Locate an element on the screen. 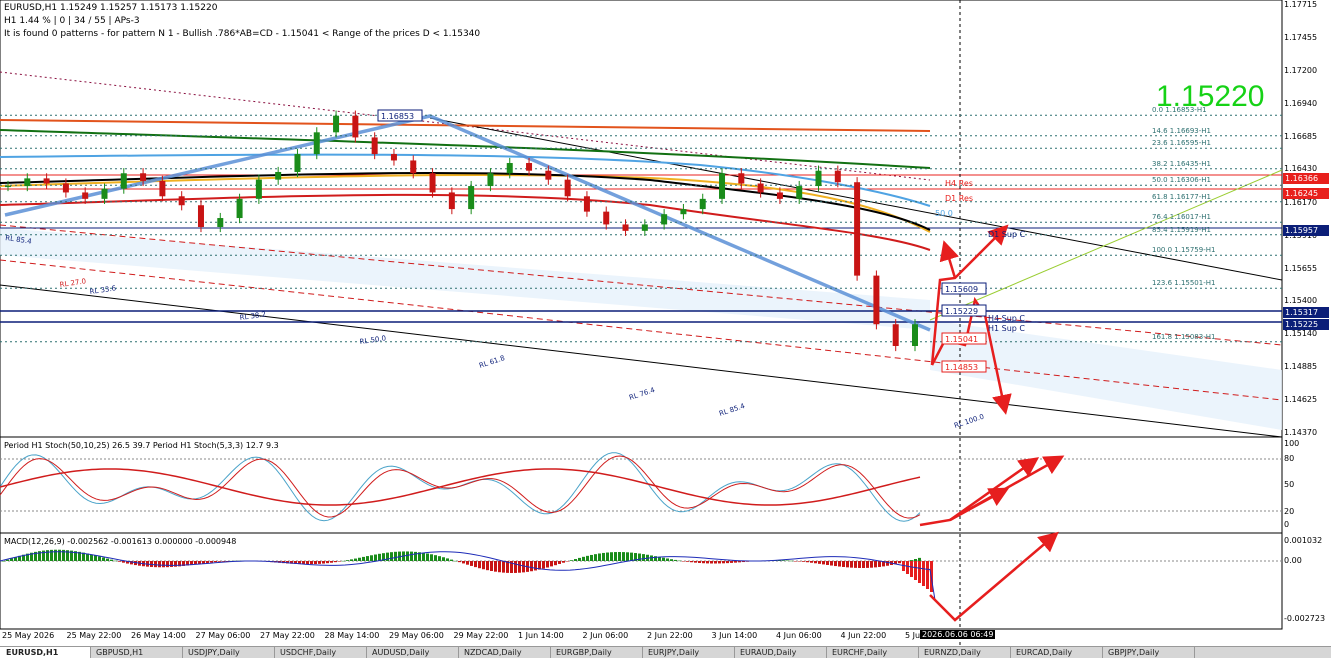  time-axis-label: 1 Jun 14:00 is located at coordinates (541, 635).